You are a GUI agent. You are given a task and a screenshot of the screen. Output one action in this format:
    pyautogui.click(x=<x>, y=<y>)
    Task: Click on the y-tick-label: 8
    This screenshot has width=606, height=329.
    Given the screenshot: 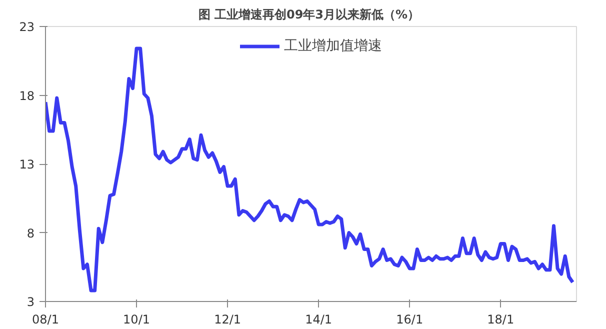 What is the action you would take?
    pyautogui.click(x=30, y=233)
    